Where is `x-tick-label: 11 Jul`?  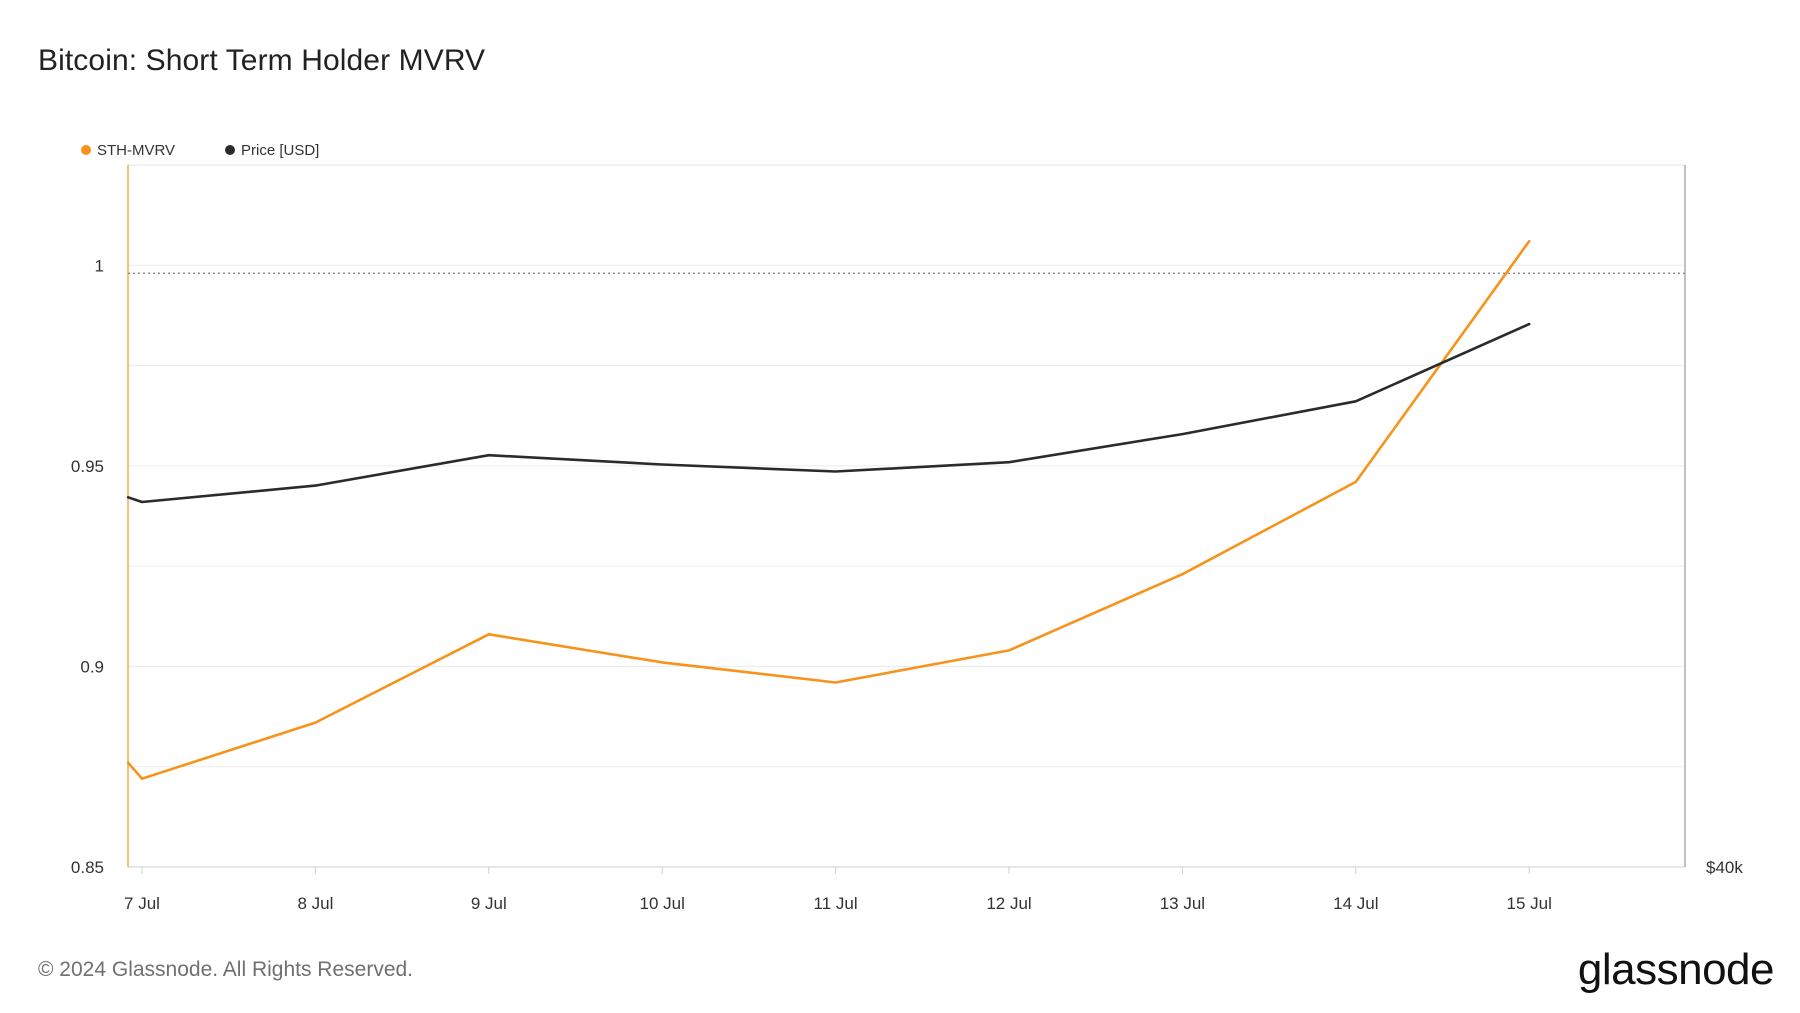
x-tick-label: 11 Jul is located at coordinates (836, 903).